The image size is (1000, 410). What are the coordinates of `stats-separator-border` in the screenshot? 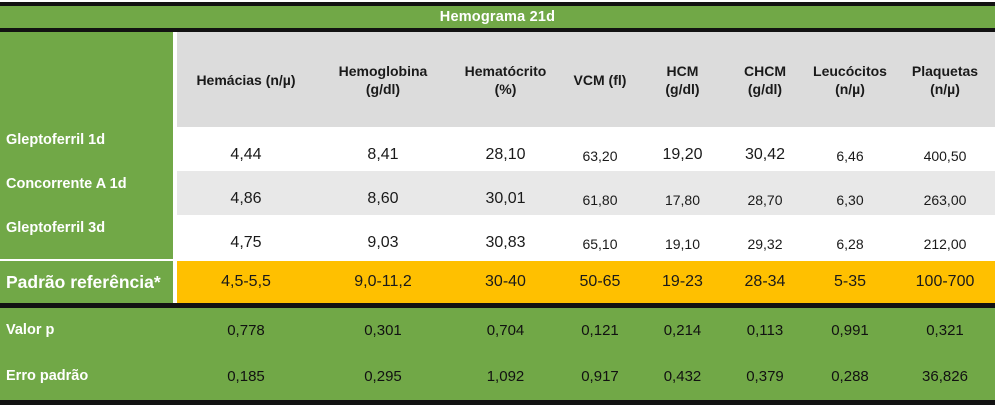 It's located at (497, 305).